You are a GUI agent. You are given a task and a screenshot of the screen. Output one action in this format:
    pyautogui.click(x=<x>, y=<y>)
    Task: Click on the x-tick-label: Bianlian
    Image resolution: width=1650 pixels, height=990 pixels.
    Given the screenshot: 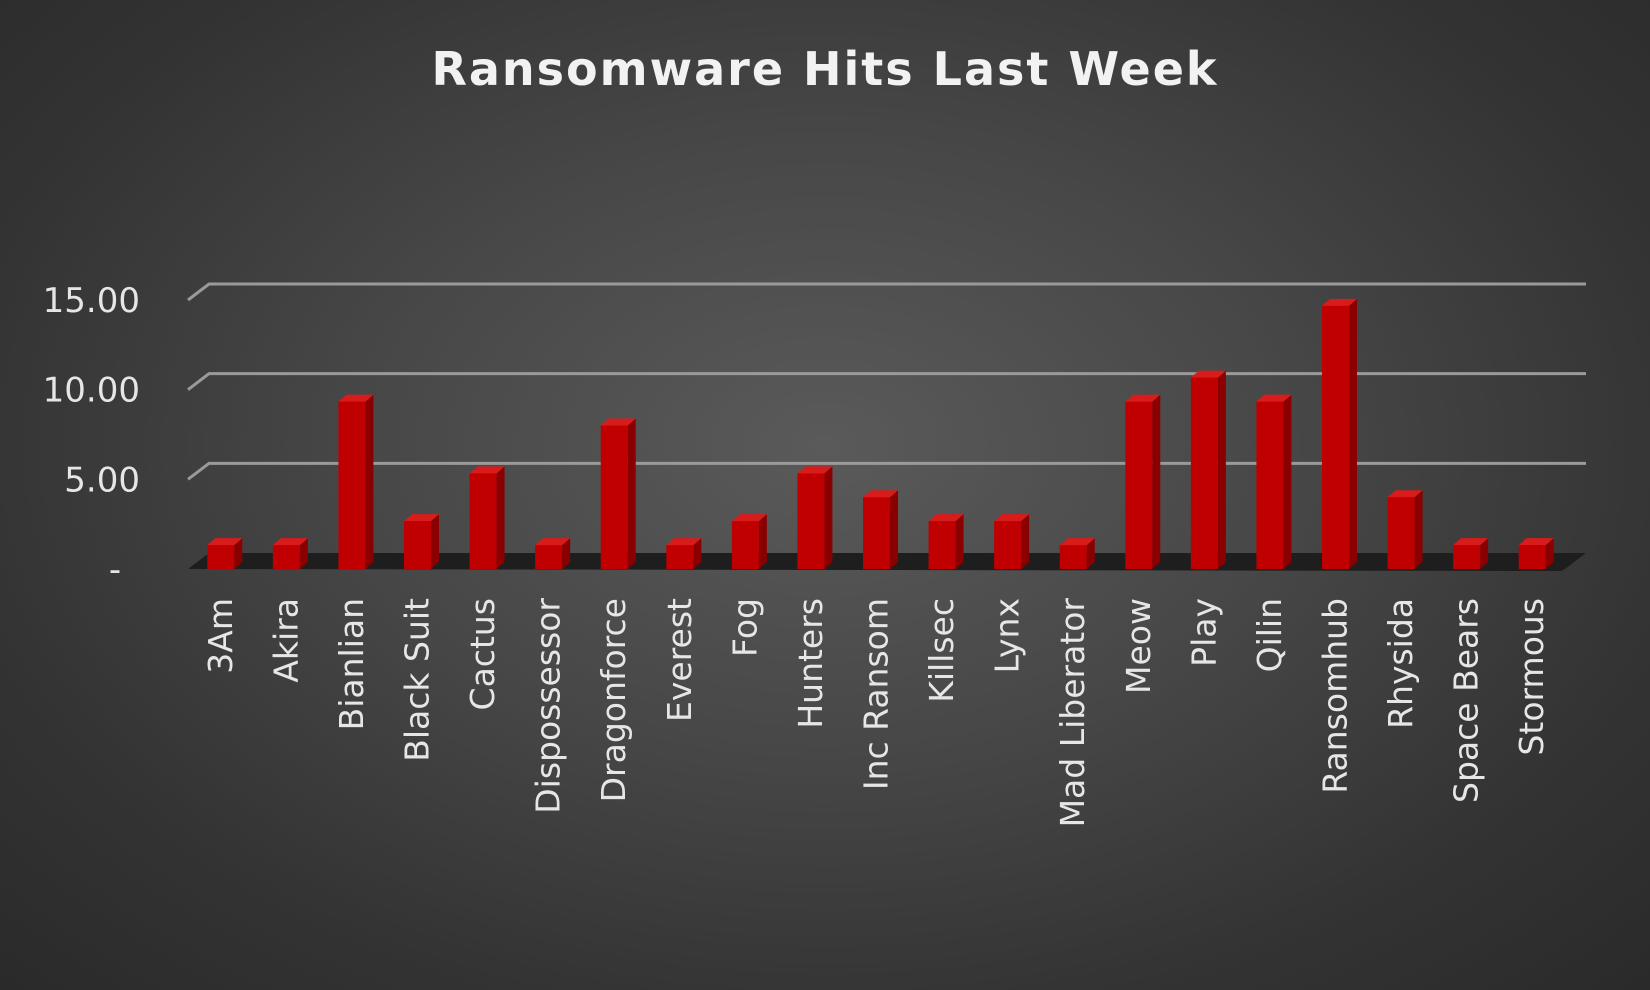 What is the action you would take?
    pyautogui.click(x=351, y=664)
    